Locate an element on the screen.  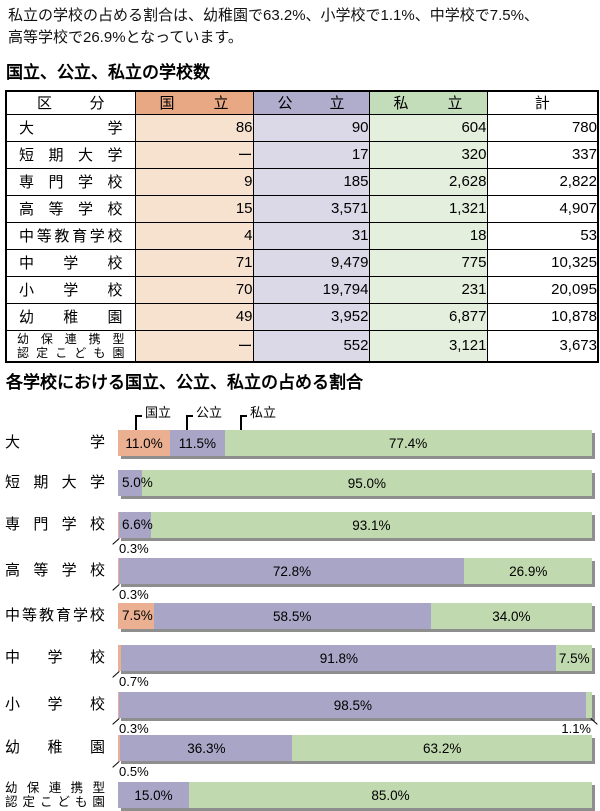
cell-national: 15 is located at coordinates (194, 208).